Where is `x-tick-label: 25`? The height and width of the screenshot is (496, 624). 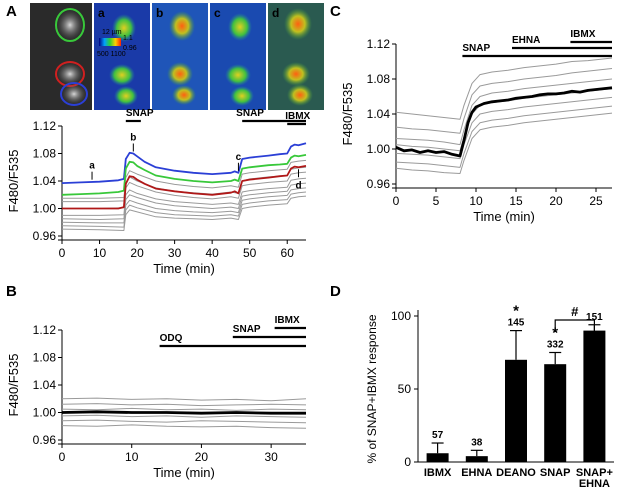 x-tick-label: 25 is located at coordinates (596, 201).